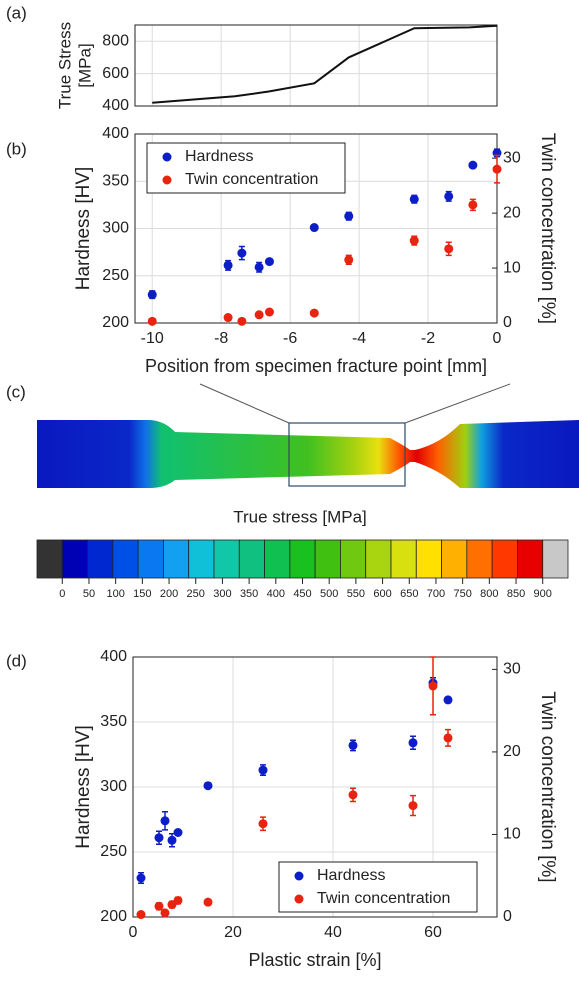 This screenshot has height=981, width=579. Describe the element at coordinates (497, 338) in the screenshot. I see `x-tick-label: 0` at that location.